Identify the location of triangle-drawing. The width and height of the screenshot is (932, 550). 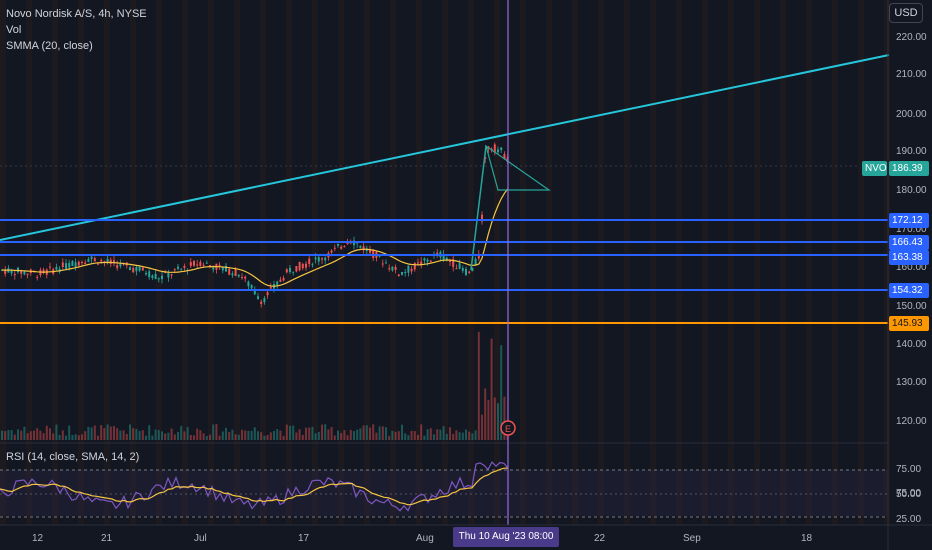
(517, 167).